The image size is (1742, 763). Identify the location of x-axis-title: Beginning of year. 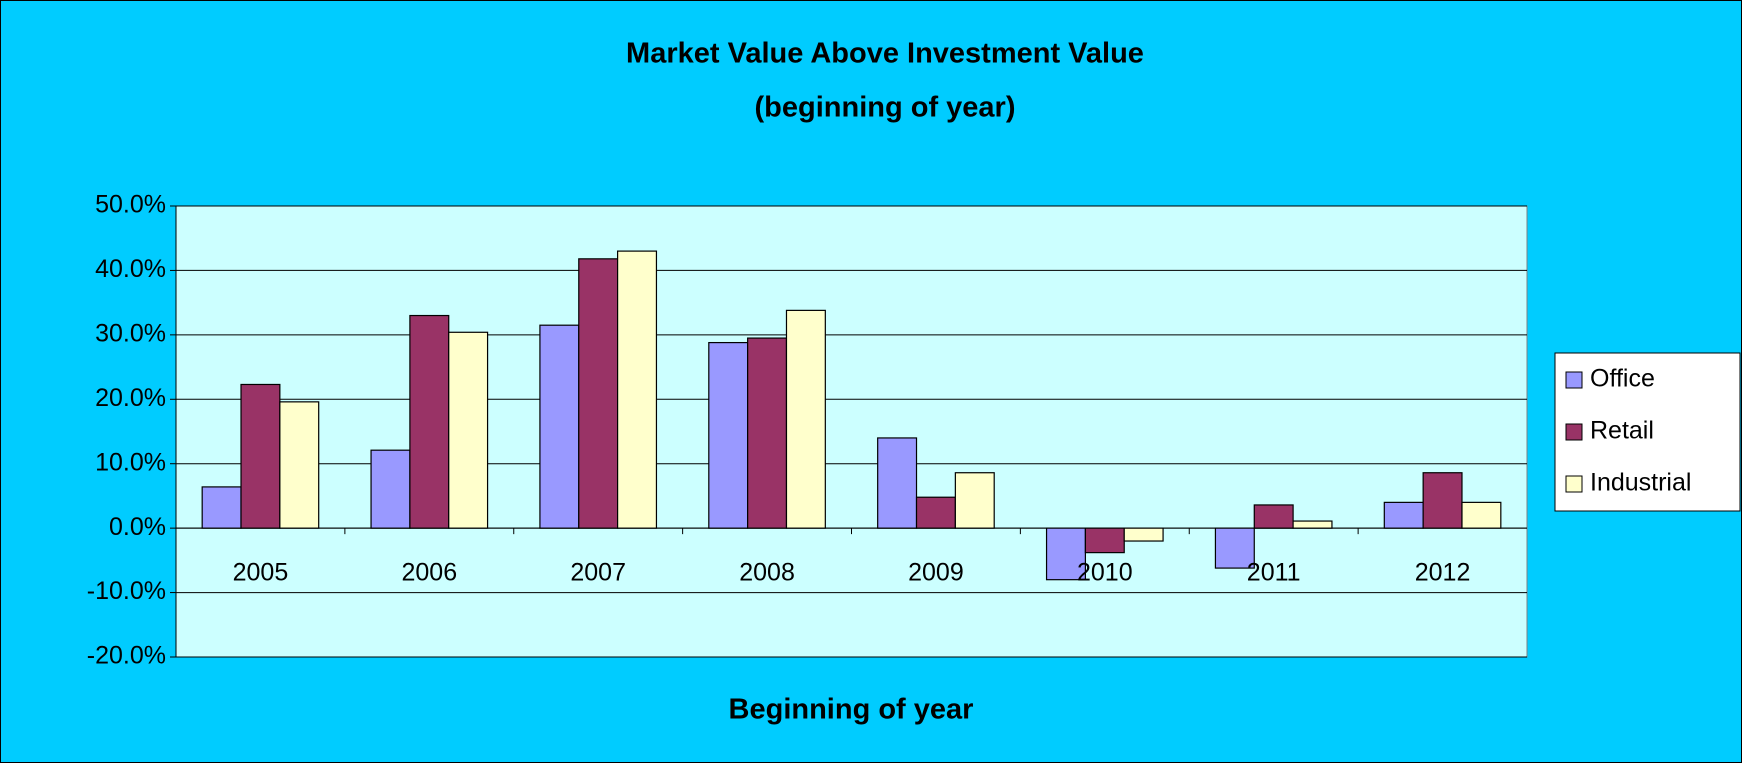
(851, 710).